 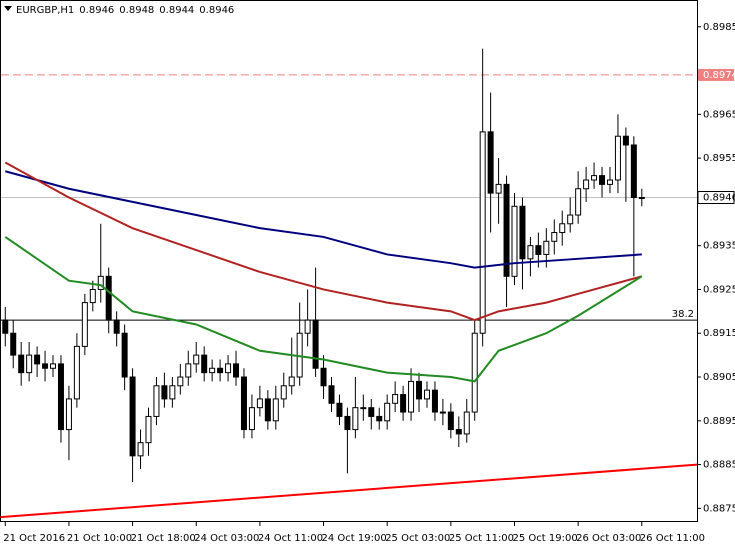 I want to click on y-tick-label: 0.8895, so click(x=719, y=421).